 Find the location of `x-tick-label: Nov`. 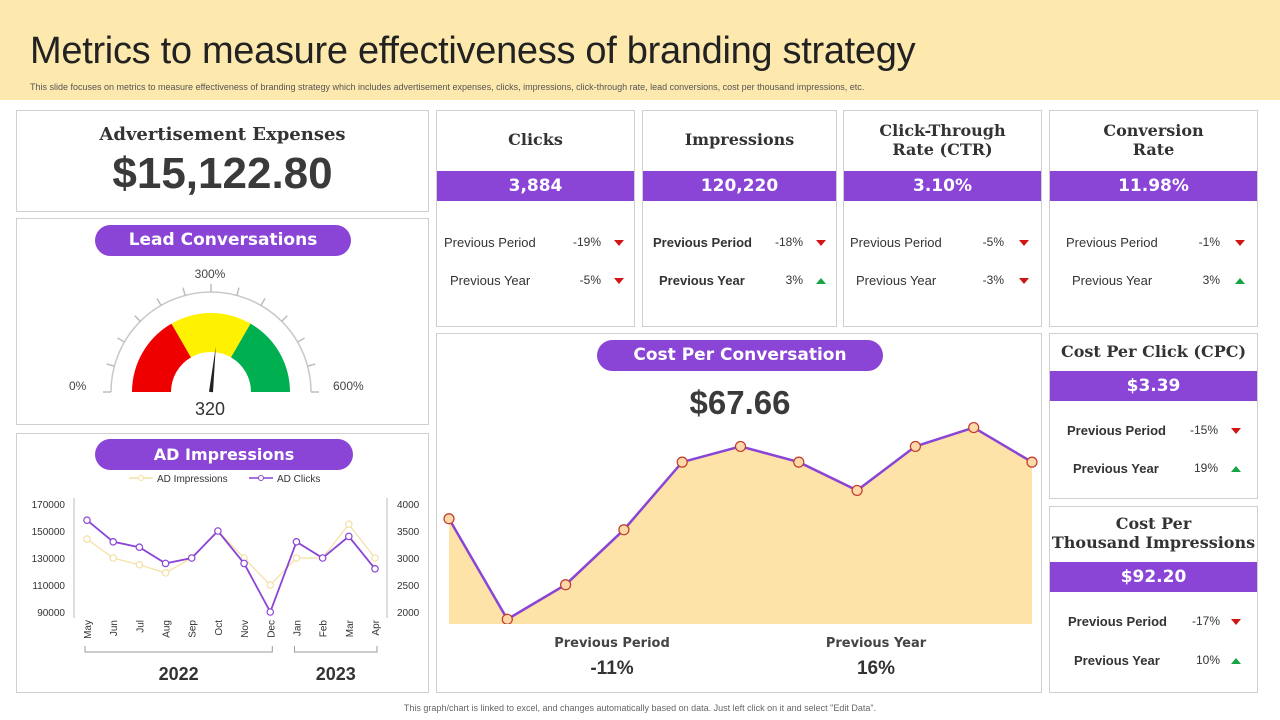

x-tick-label: Nov is located at coordinates (245, 629).